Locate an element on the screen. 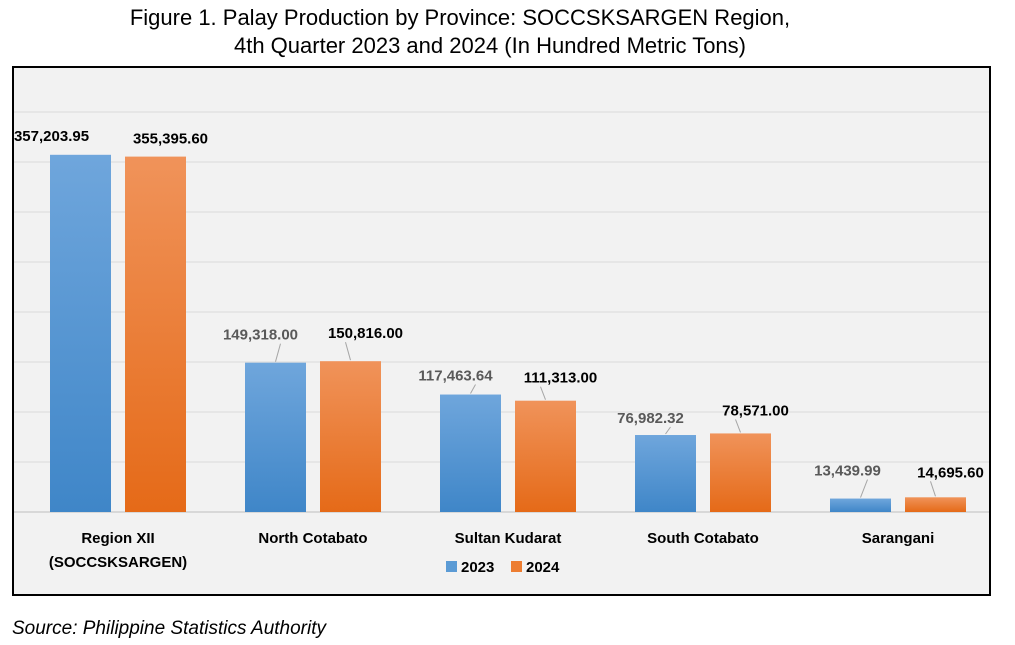 The width and height of the screenshot is (1015, 645). category-label: (SOCCSKSARGEN) is located at coordinates (118, 562).